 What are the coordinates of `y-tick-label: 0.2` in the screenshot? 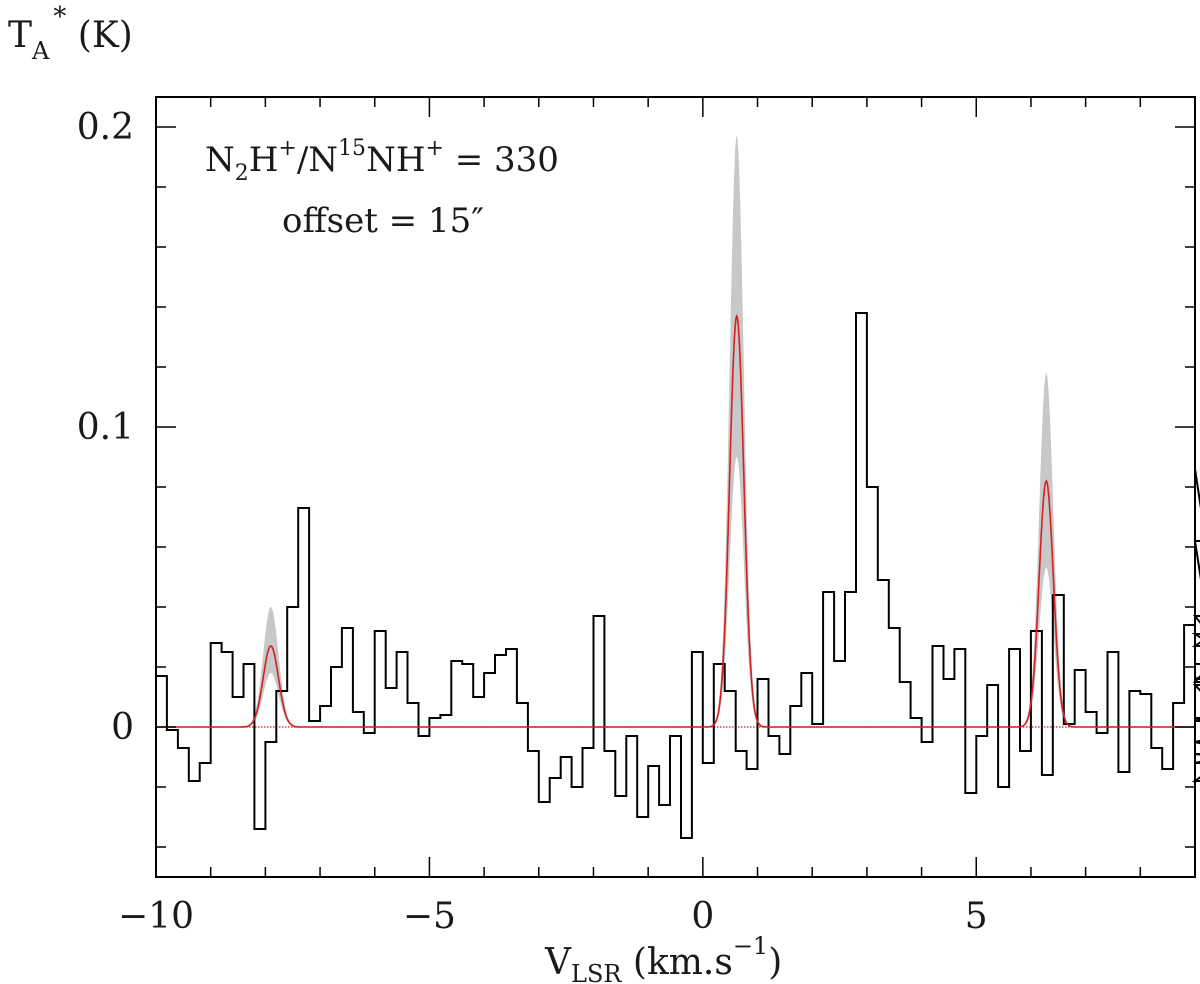 It's located at (105, 127).